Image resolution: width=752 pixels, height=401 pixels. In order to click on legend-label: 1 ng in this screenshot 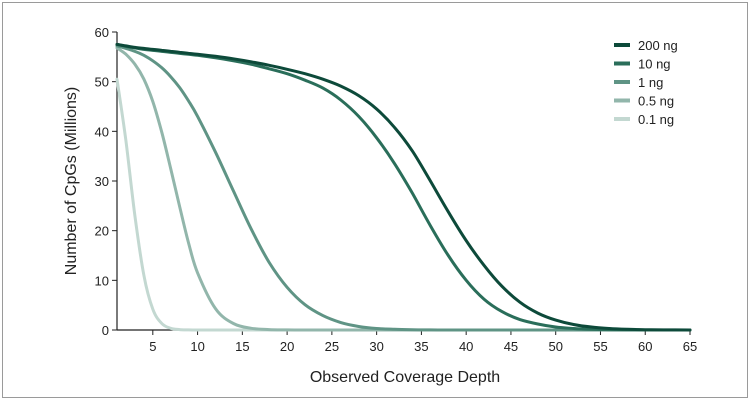, I will do `click(650, 82)`.